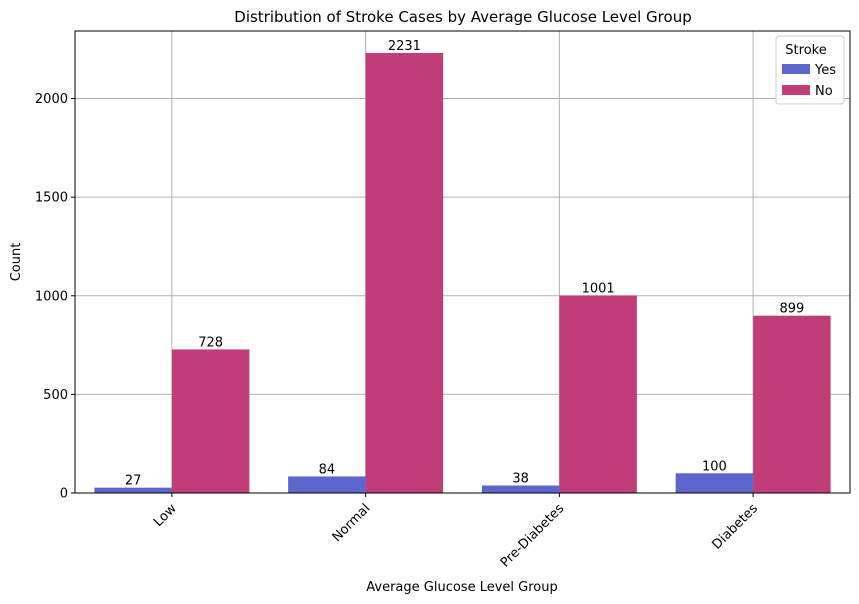 The width and height of the screenshot is (859, 604). What do you see at coordinates (64, 494) in the screenshot?
I see `y-tick-label: 0` at bounding box center [64, 494].